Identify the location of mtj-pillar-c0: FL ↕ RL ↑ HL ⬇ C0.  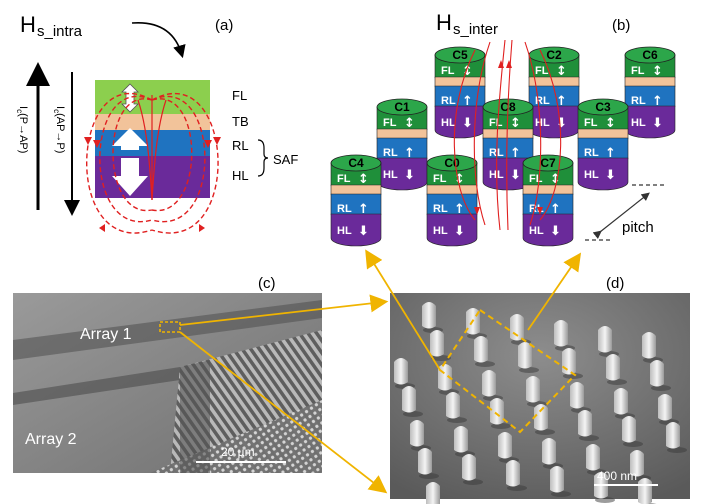
(452, 200).